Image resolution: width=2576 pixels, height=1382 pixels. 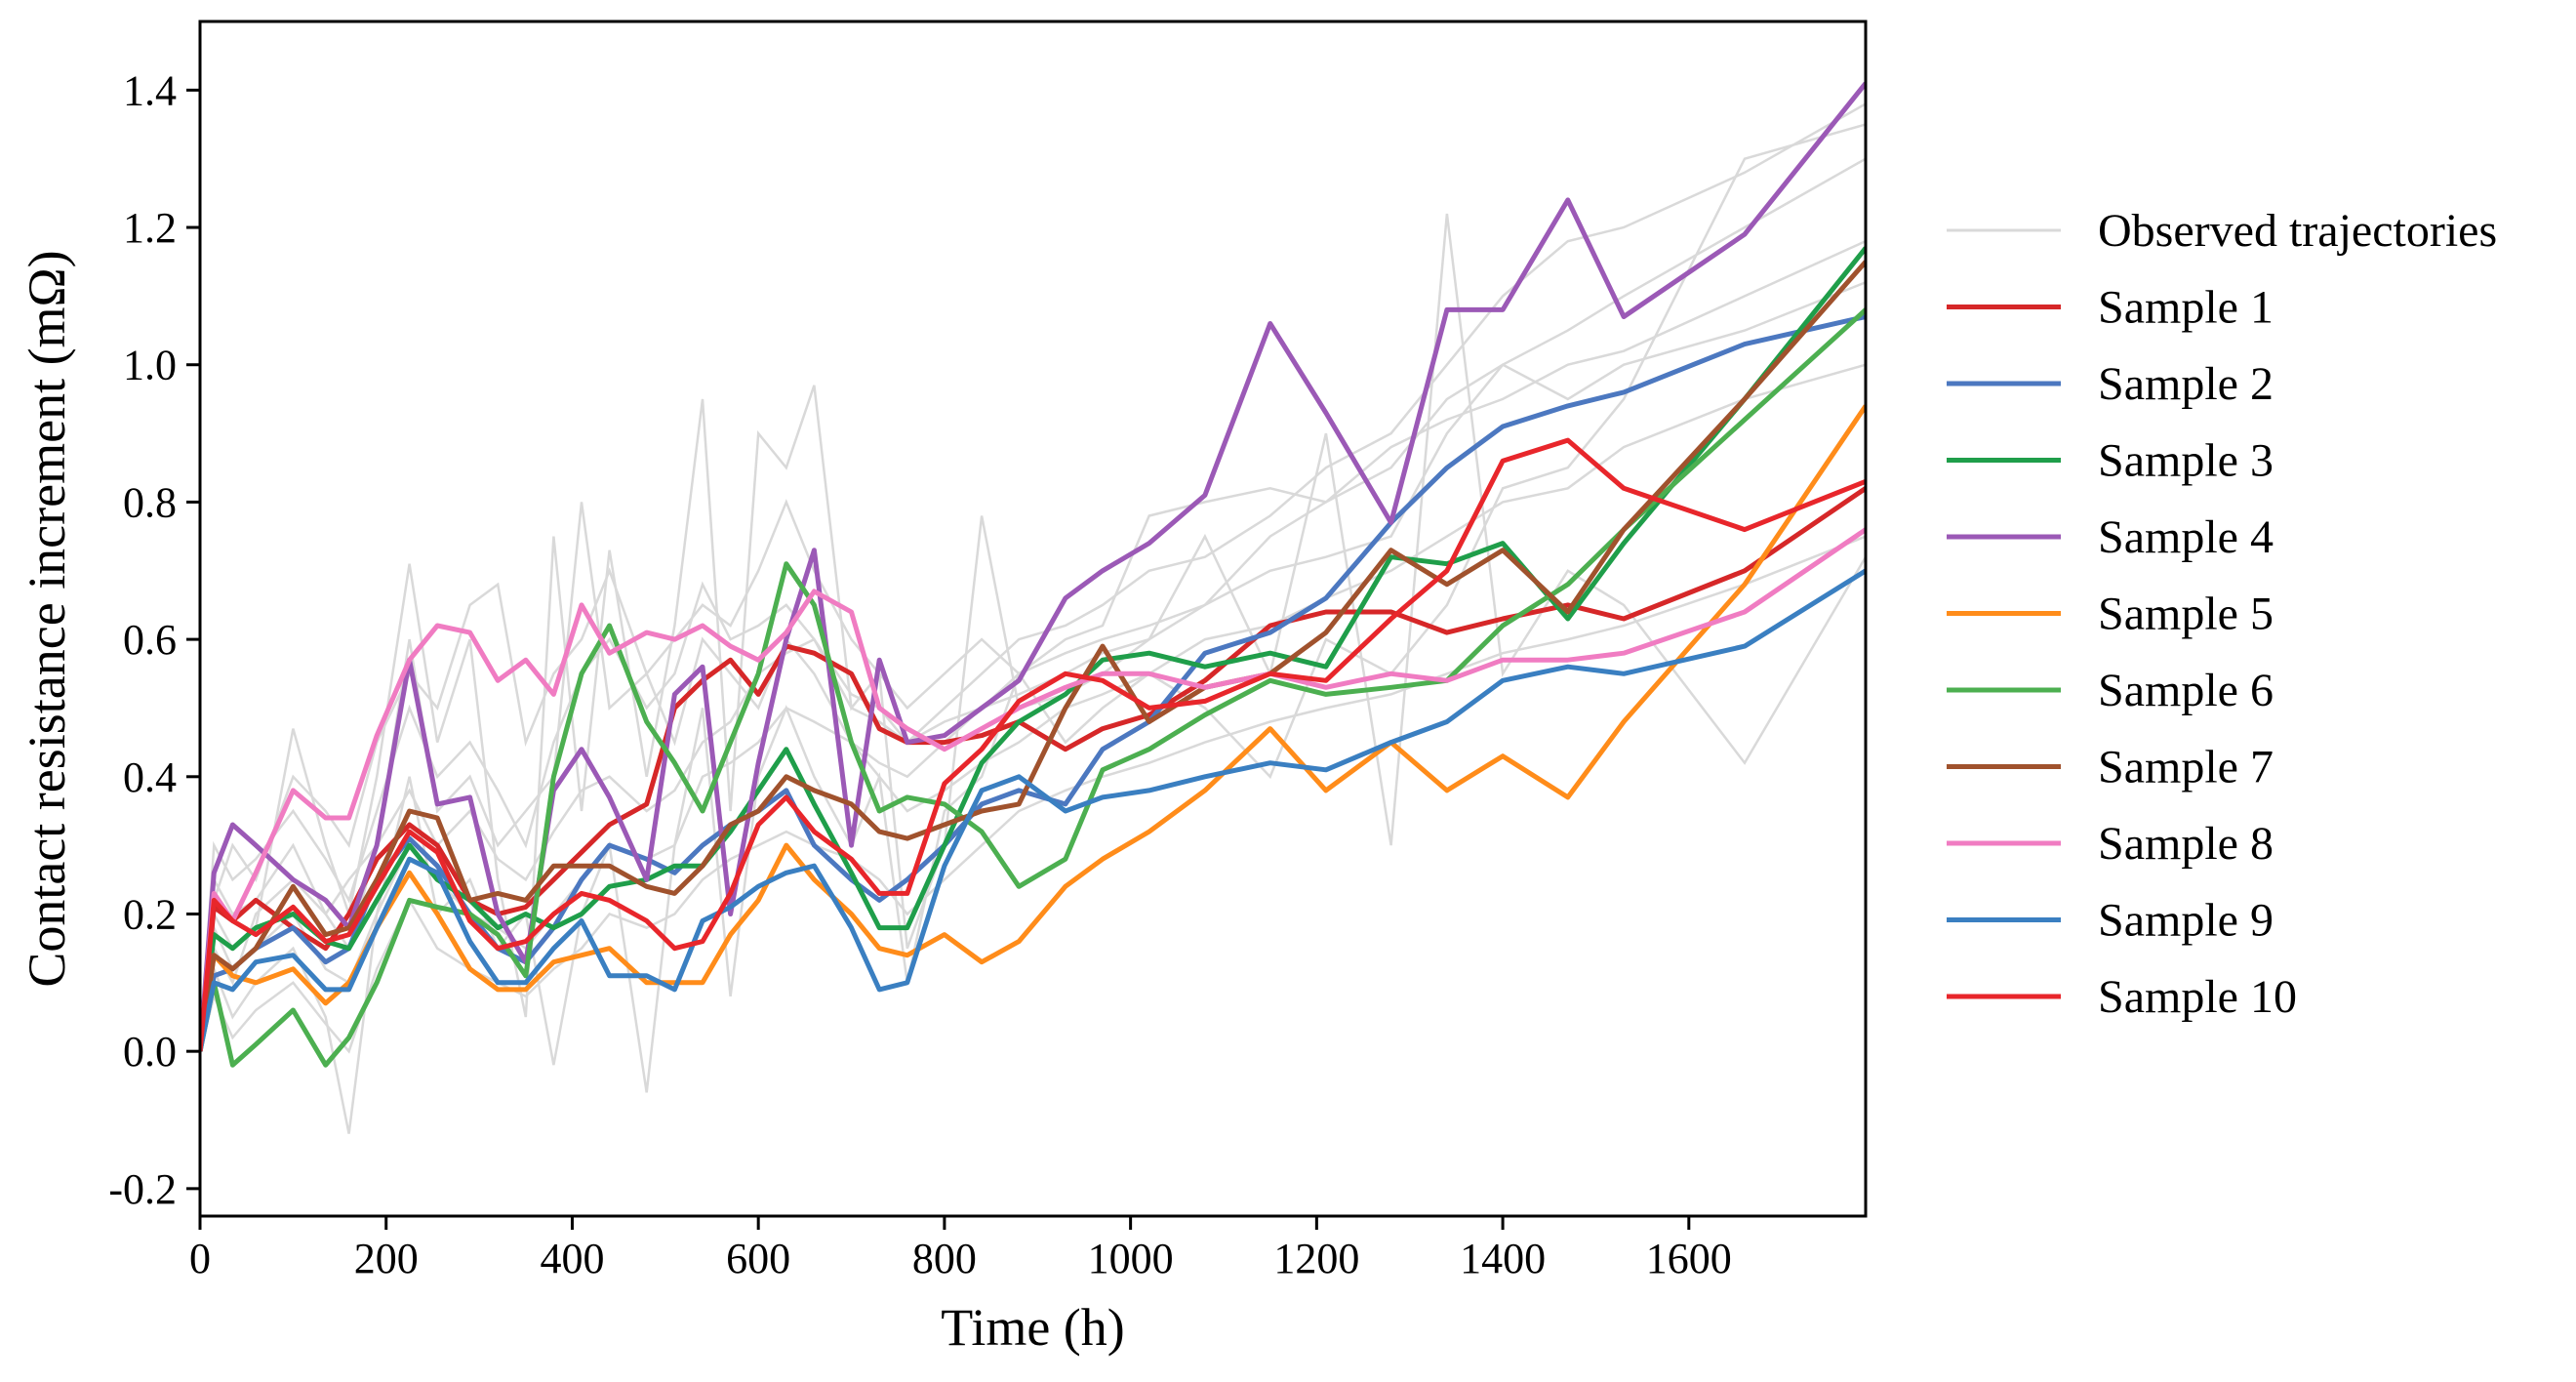 I want to click on legend-label: Sample 3, so click(x=2186, y=461).